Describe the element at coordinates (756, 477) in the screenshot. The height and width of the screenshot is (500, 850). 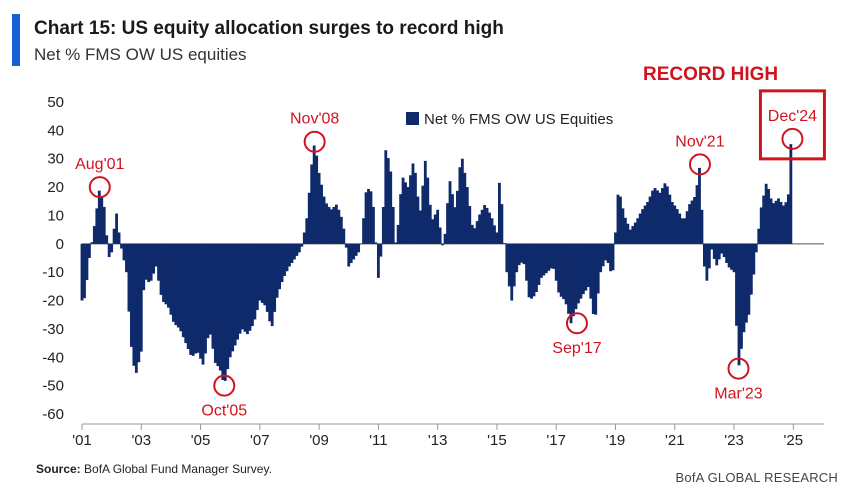
I see `brand-footer: BofA GLOBAL RESEARCH` at that location.